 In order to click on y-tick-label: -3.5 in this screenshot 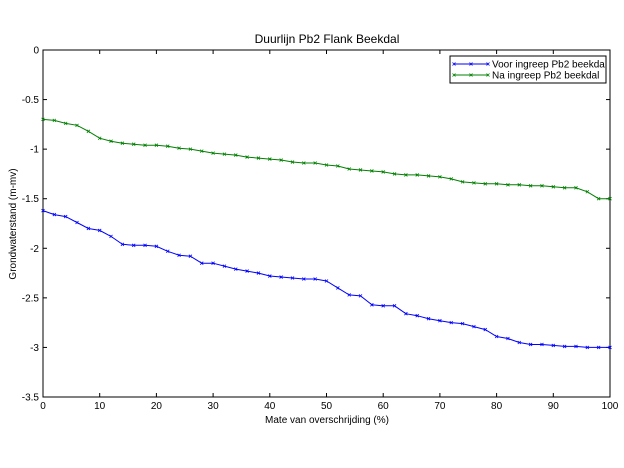, I will do `click(31, 398)`.